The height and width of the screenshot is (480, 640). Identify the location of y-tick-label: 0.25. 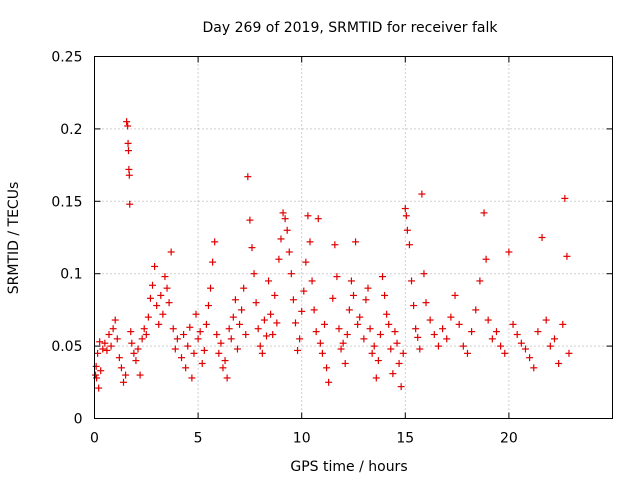
(66, 58).